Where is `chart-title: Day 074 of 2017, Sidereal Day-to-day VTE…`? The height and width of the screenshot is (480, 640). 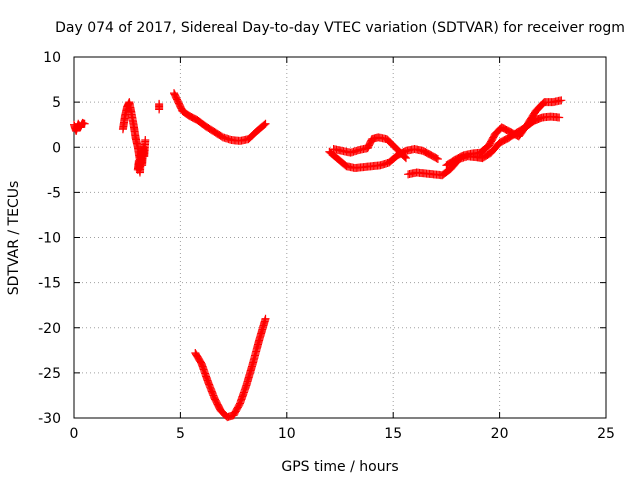
chart-title: Day 074 of 2017, Sidereal Day-to-day VTE… is located at coordinates (340, 28).